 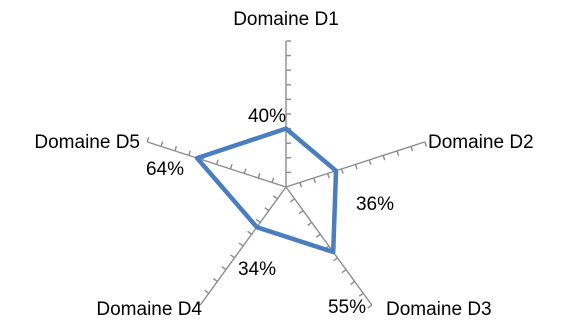 I want to click on category-label-domaine-d5: Domaine D5, so click(x=87, y=142).